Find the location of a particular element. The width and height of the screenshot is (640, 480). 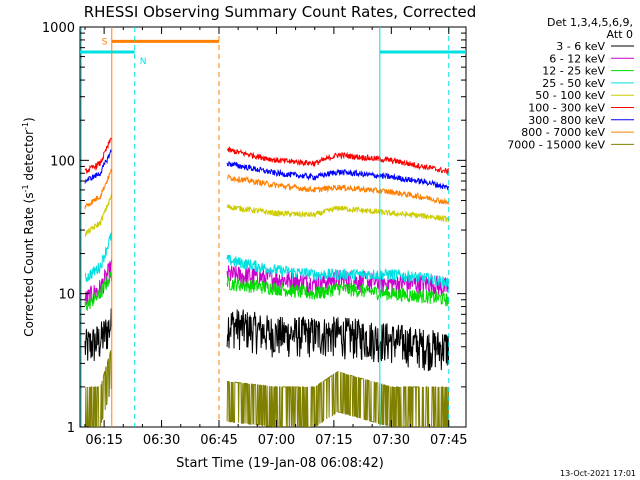

legend-header: Det 1,3,4,5,6,9, is located at coordinates (590, 22).